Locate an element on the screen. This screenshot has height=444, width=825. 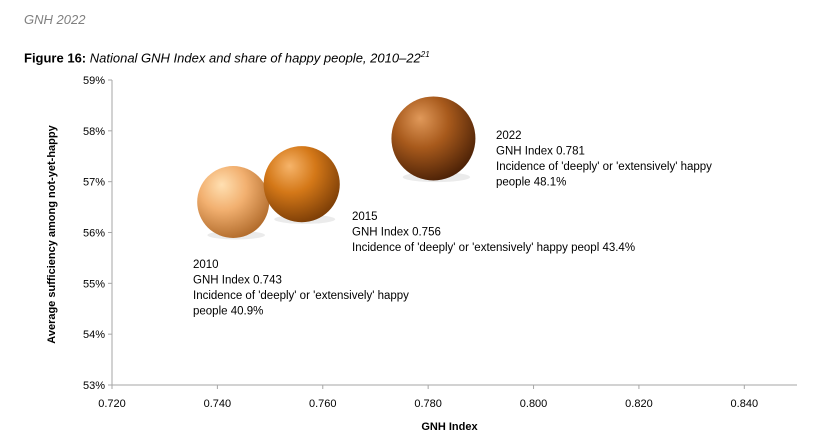
x-tick-label: 0.740 is located at coordinates (218, 404).